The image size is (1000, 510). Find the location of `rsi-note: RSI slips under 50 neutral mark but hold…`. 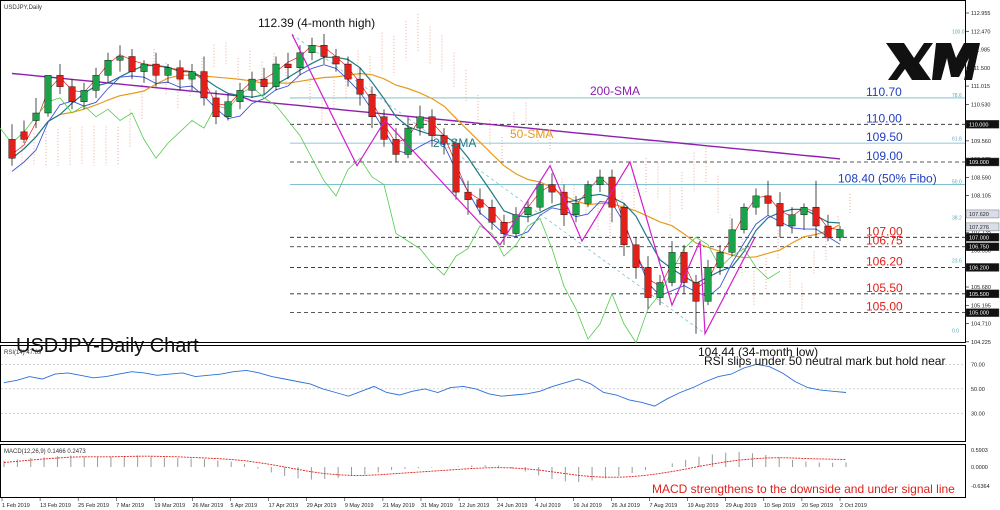

rsi-note: RSI slips under 50 neutral mark but hold… is located at coordinates (824, 361).